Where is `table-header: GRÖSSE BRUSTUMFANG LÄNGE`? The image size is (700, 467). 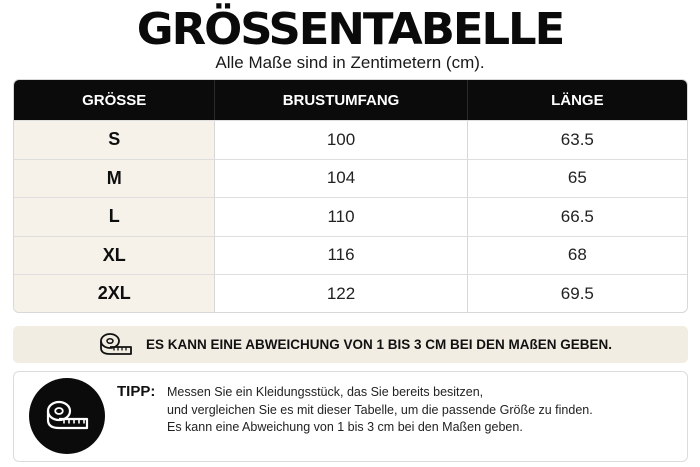 table-header: GRÖSSE BRUSTUMFANG LÄNGE is located at coordinates (350, 100).